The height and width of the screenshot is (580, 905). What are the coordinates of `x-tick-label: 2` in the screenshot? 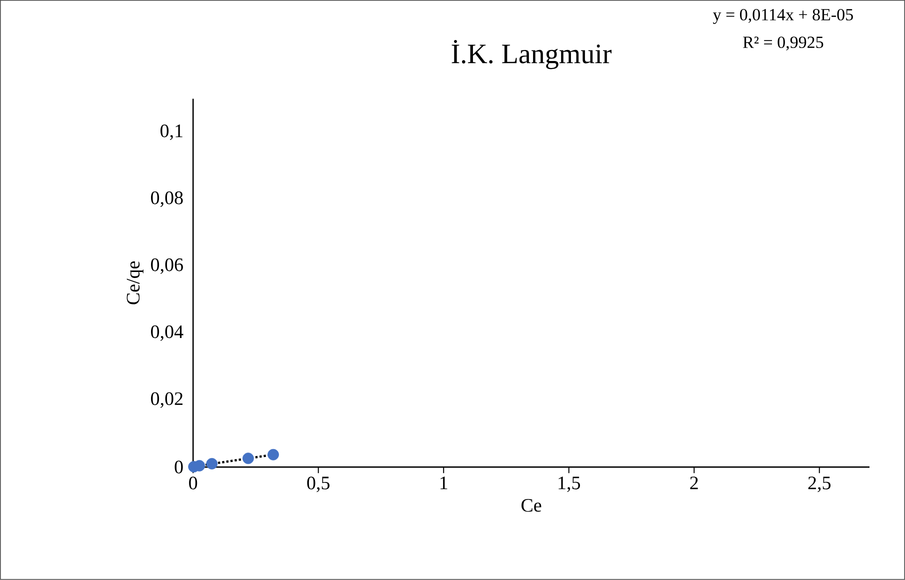 It's located at (694, 483).